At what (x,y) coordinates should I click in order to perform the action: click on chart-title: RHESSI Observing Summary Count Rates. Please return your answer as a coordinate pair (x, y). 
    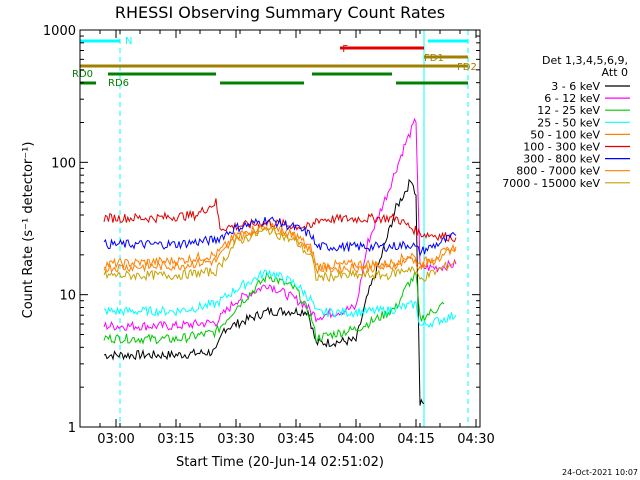
    Looking at the image, I should click on (280, 12).